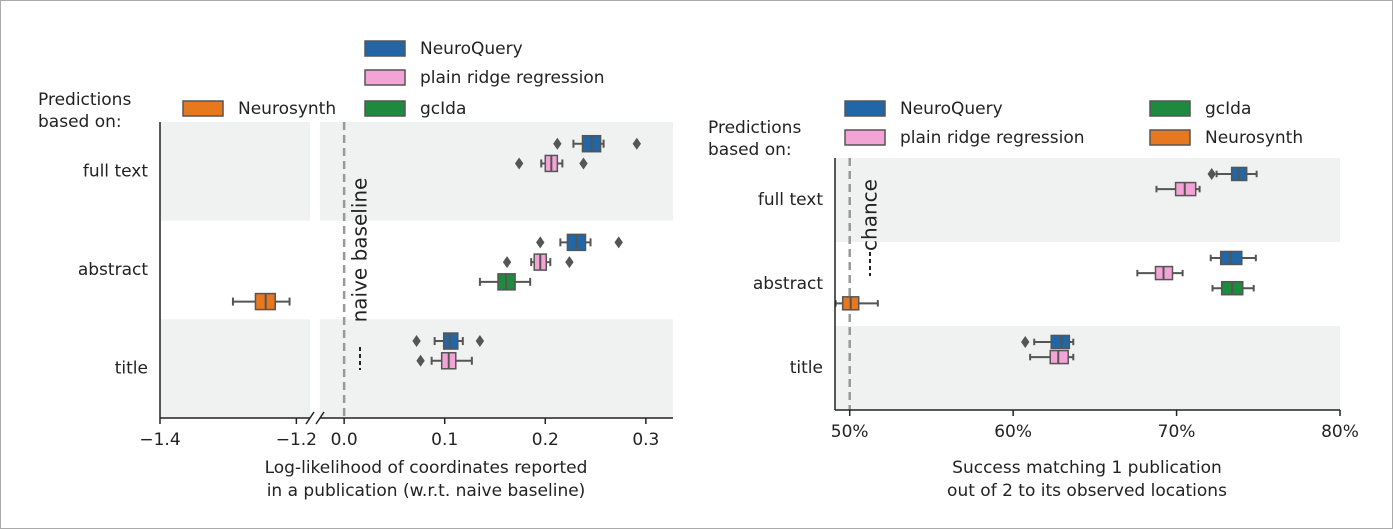  What do you see at coordinates (426, 468) in the screenshot?
I see `x-axis-label: Log-likelihood of coordinates reported` at bounding box center [426, 468].